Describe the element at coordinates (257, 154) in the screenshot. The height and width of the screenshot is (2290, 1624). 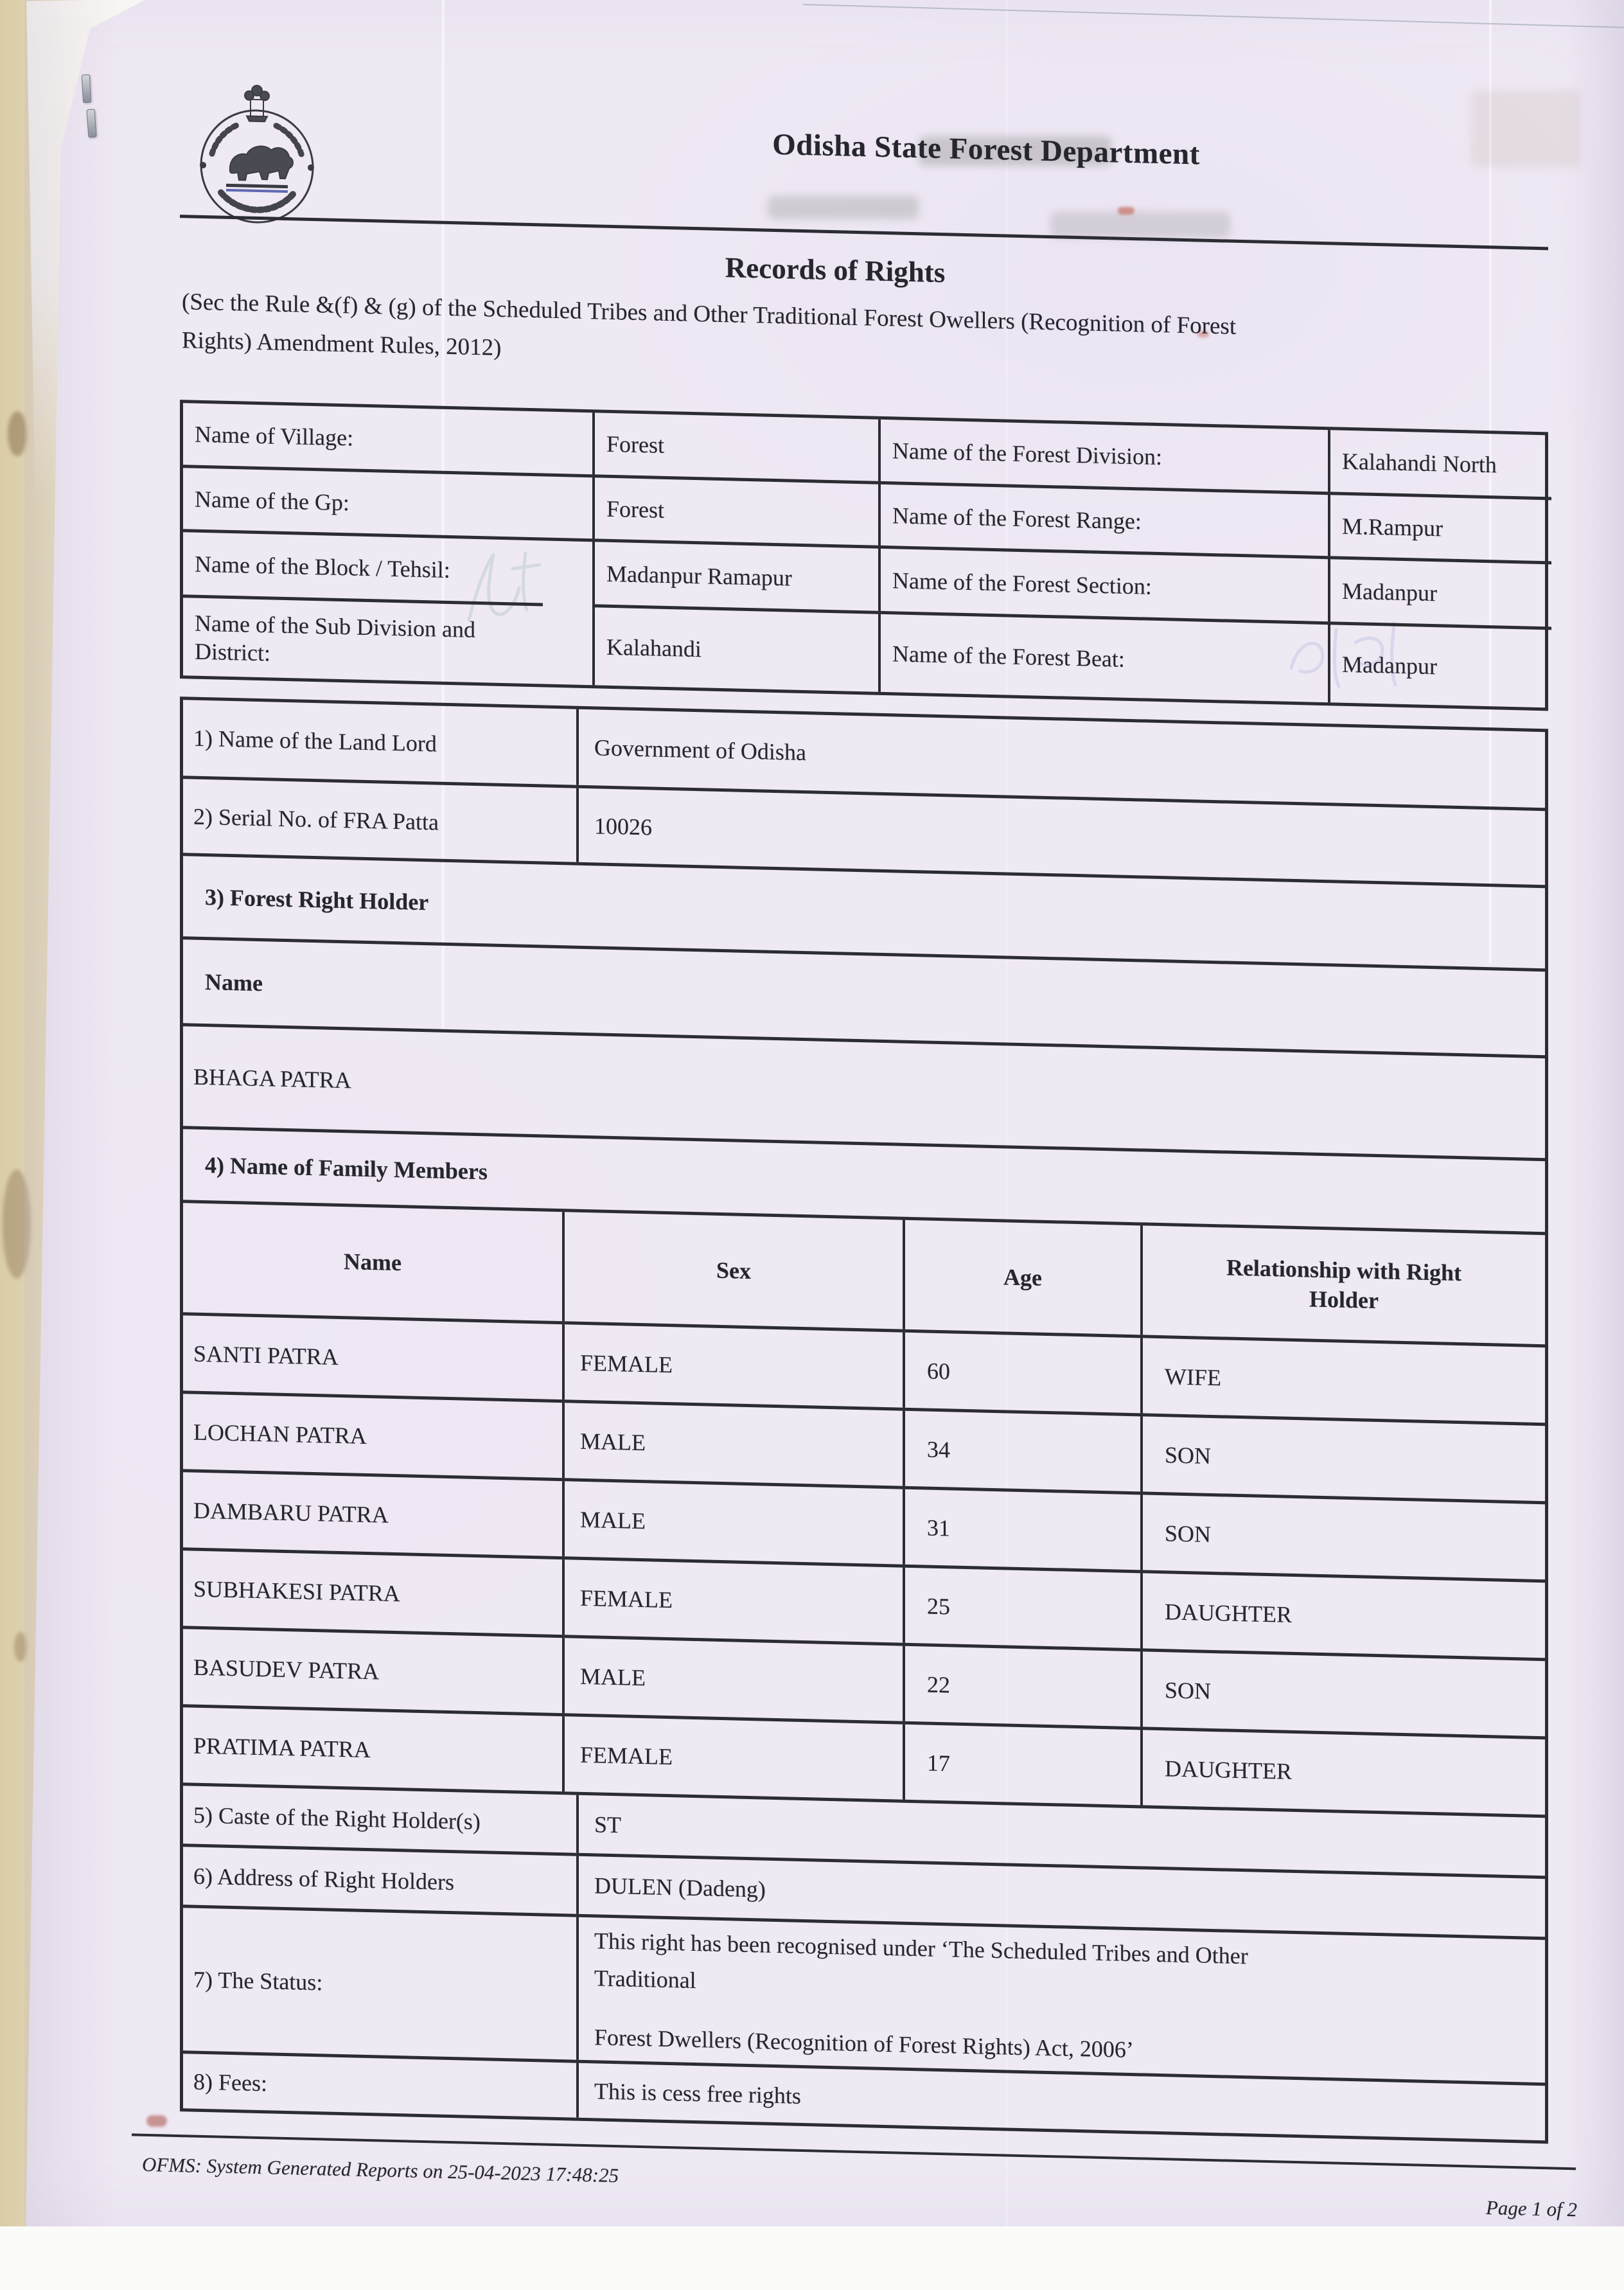
I see `odisha-state-emblem-icon` at that location.